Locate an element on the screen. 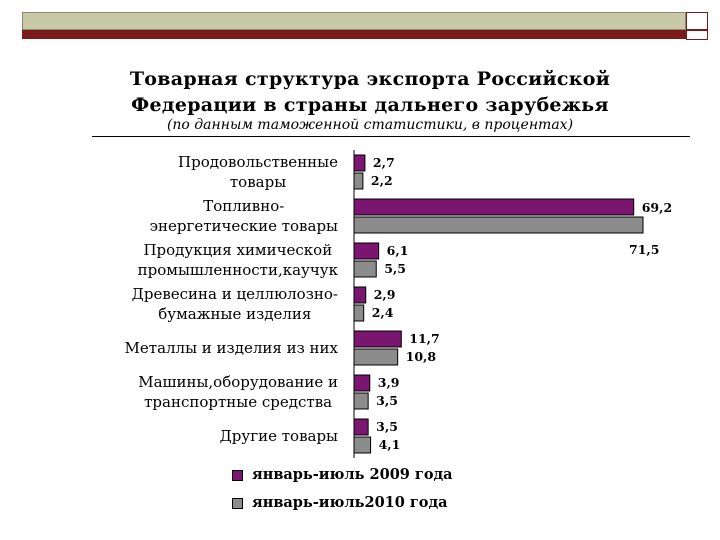  data-label: 2,9 is located at coordinates (384, 294).